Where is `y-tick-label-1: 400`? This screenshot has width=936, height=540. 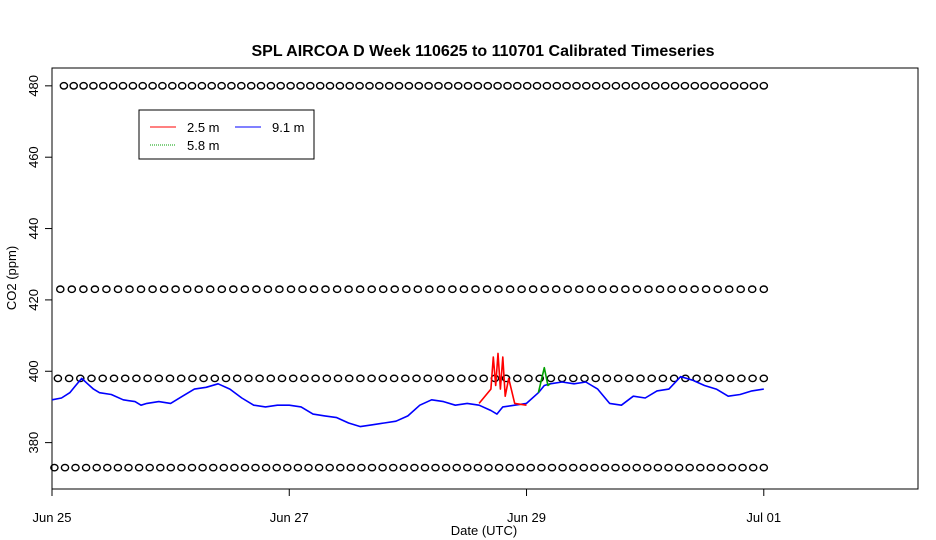
y-tick-label-1: 400 is located at coordinates (33, 371).